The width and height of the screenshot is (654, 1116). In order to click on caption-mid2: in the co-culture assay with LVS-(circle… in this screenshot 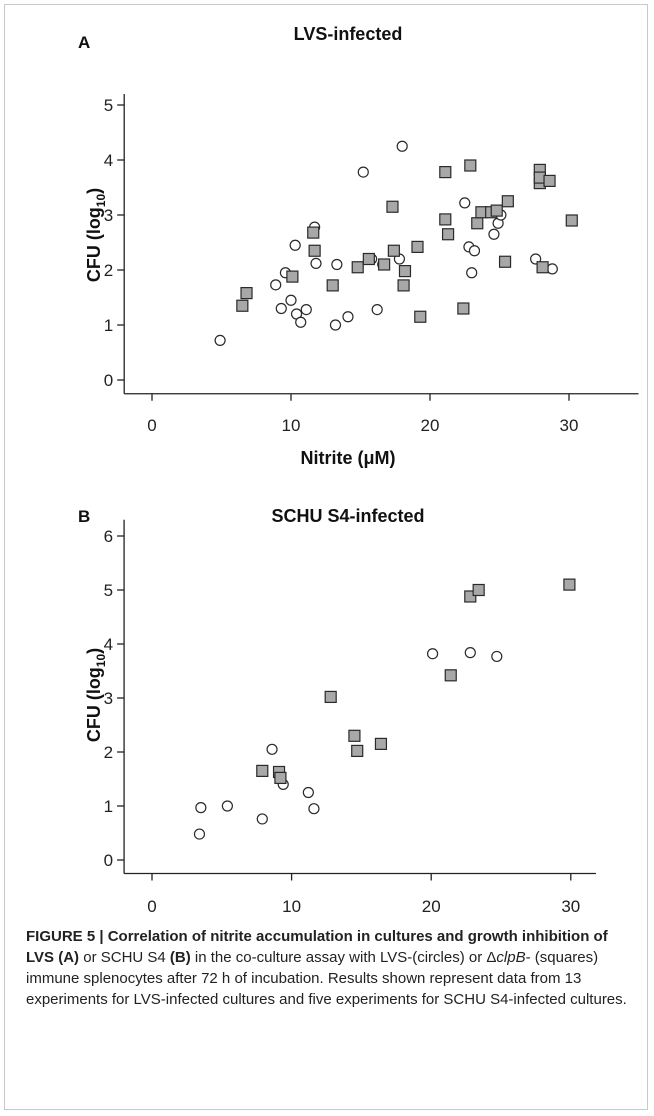, I will do `click(343, 957)`.